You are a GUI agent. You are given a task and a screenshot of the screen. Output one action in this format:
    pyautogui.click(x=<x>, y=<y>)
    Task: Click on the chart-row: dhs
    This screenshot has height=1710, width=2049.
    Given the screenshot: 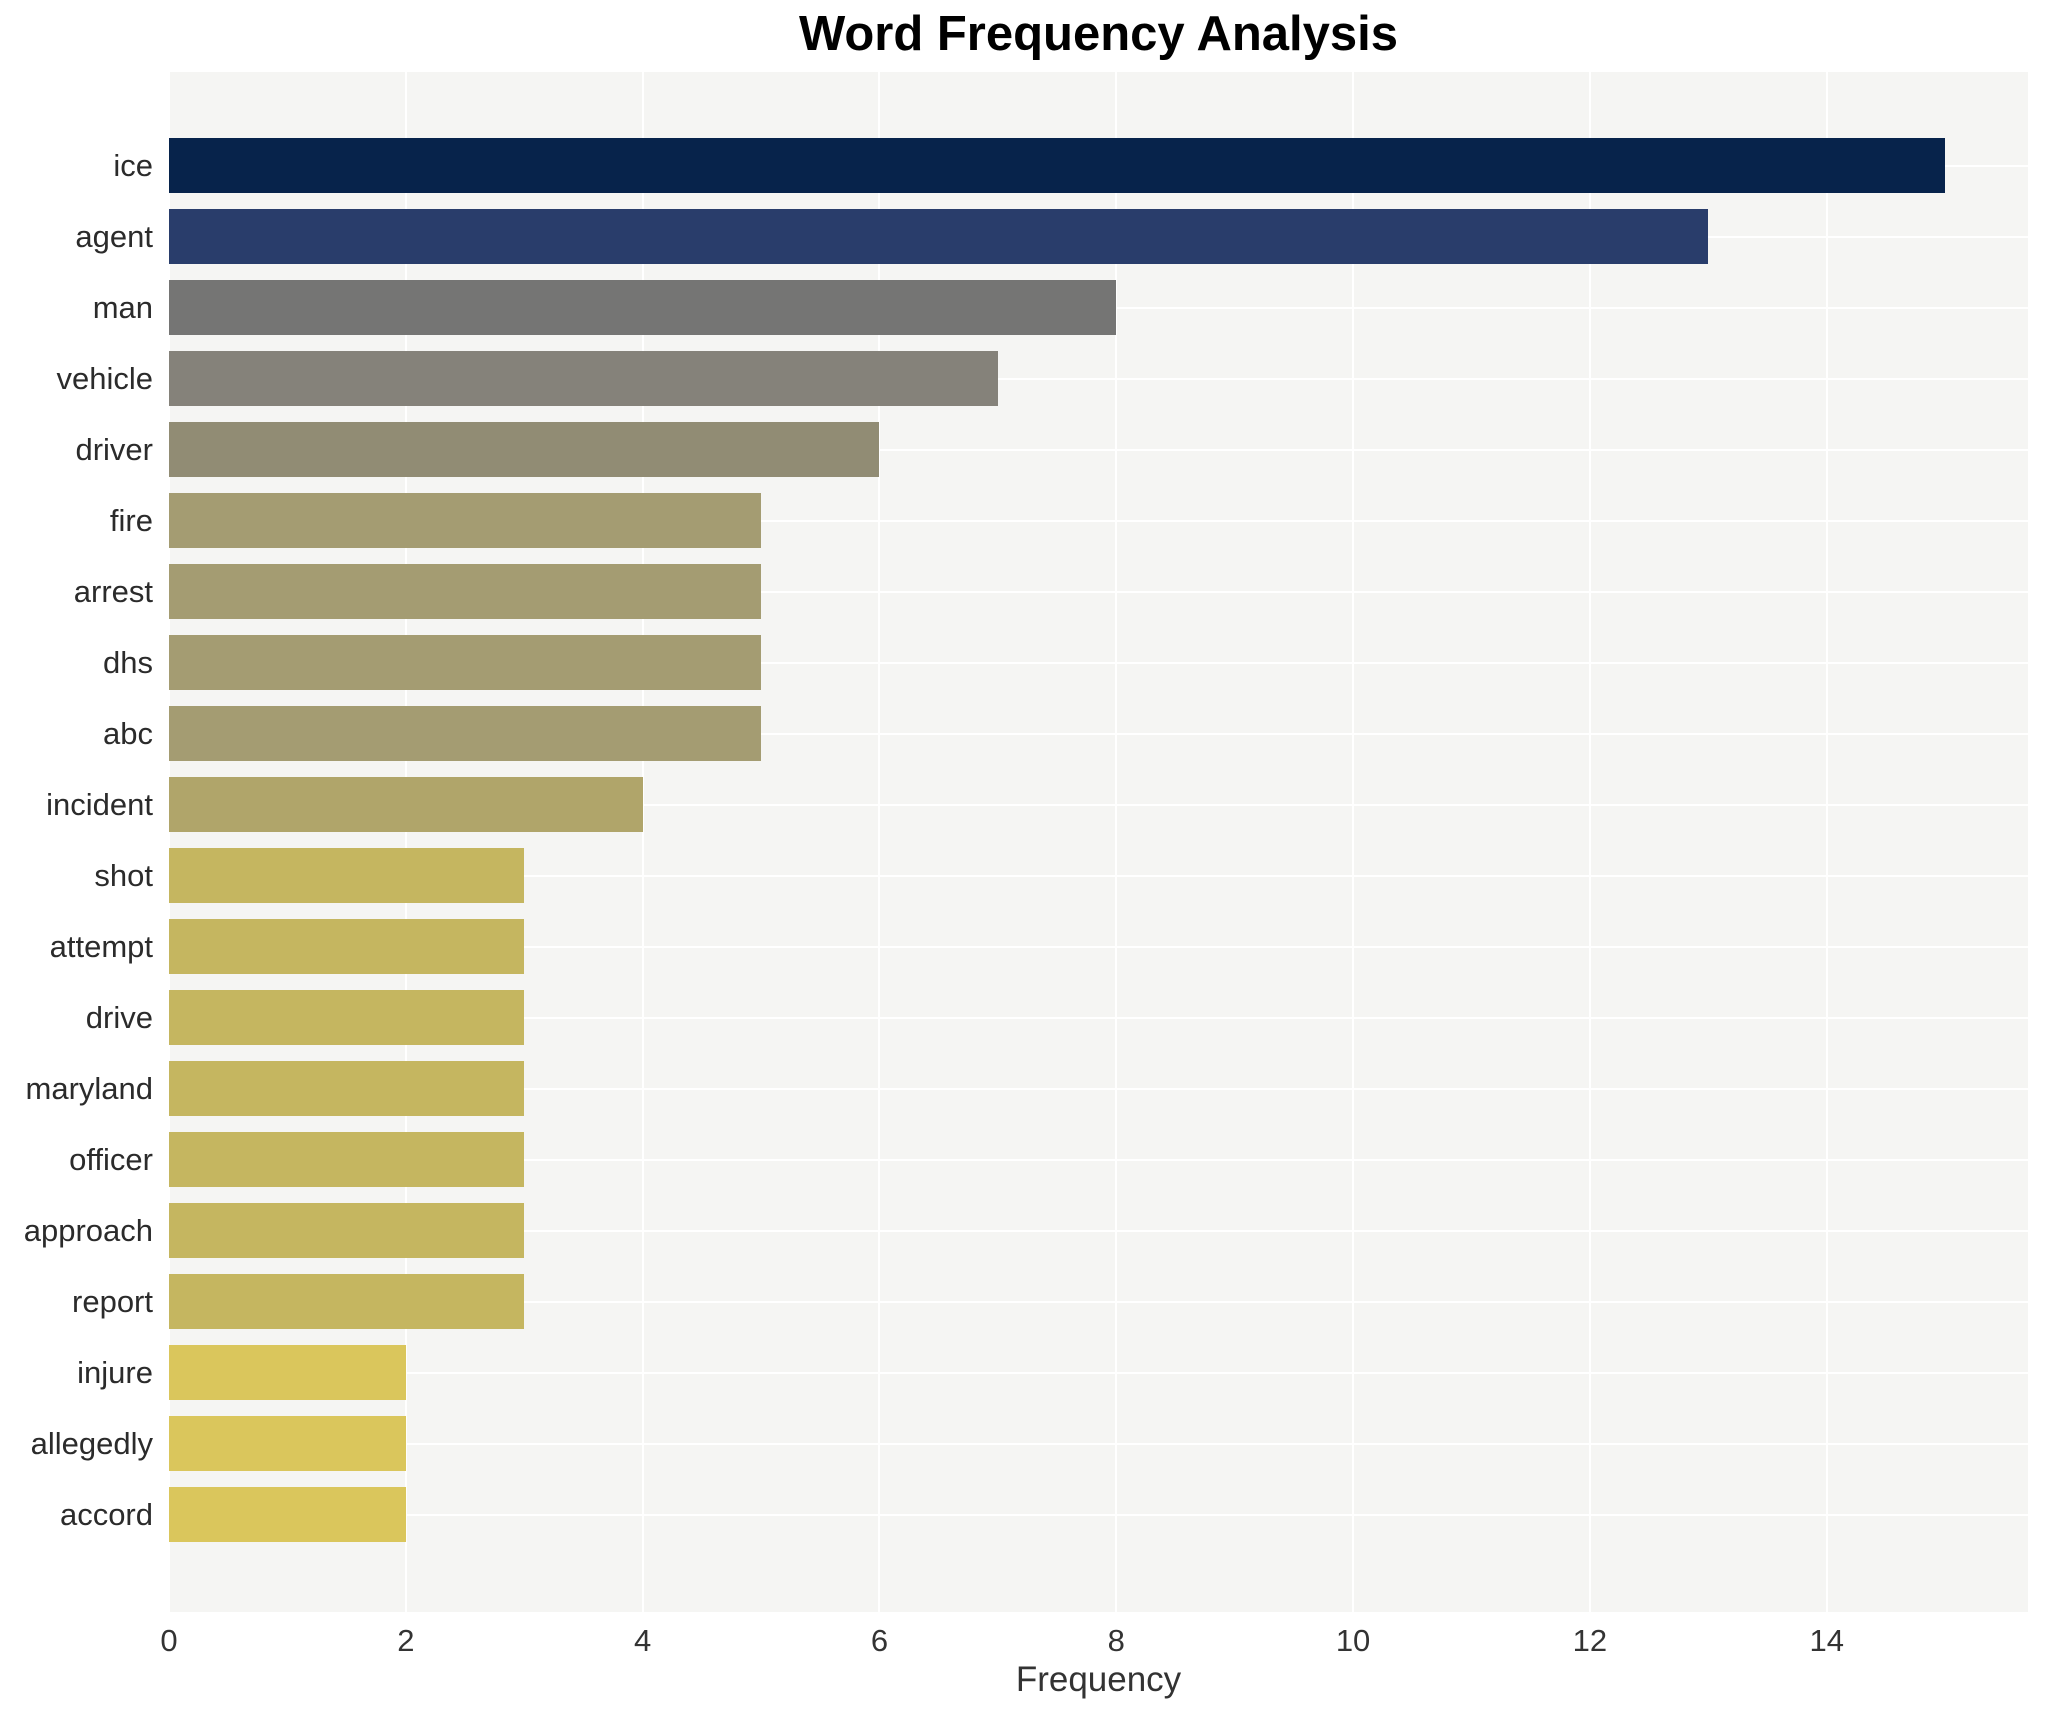 What is the action you would take?
    pyautogui.click(x=1065, y=662)
    